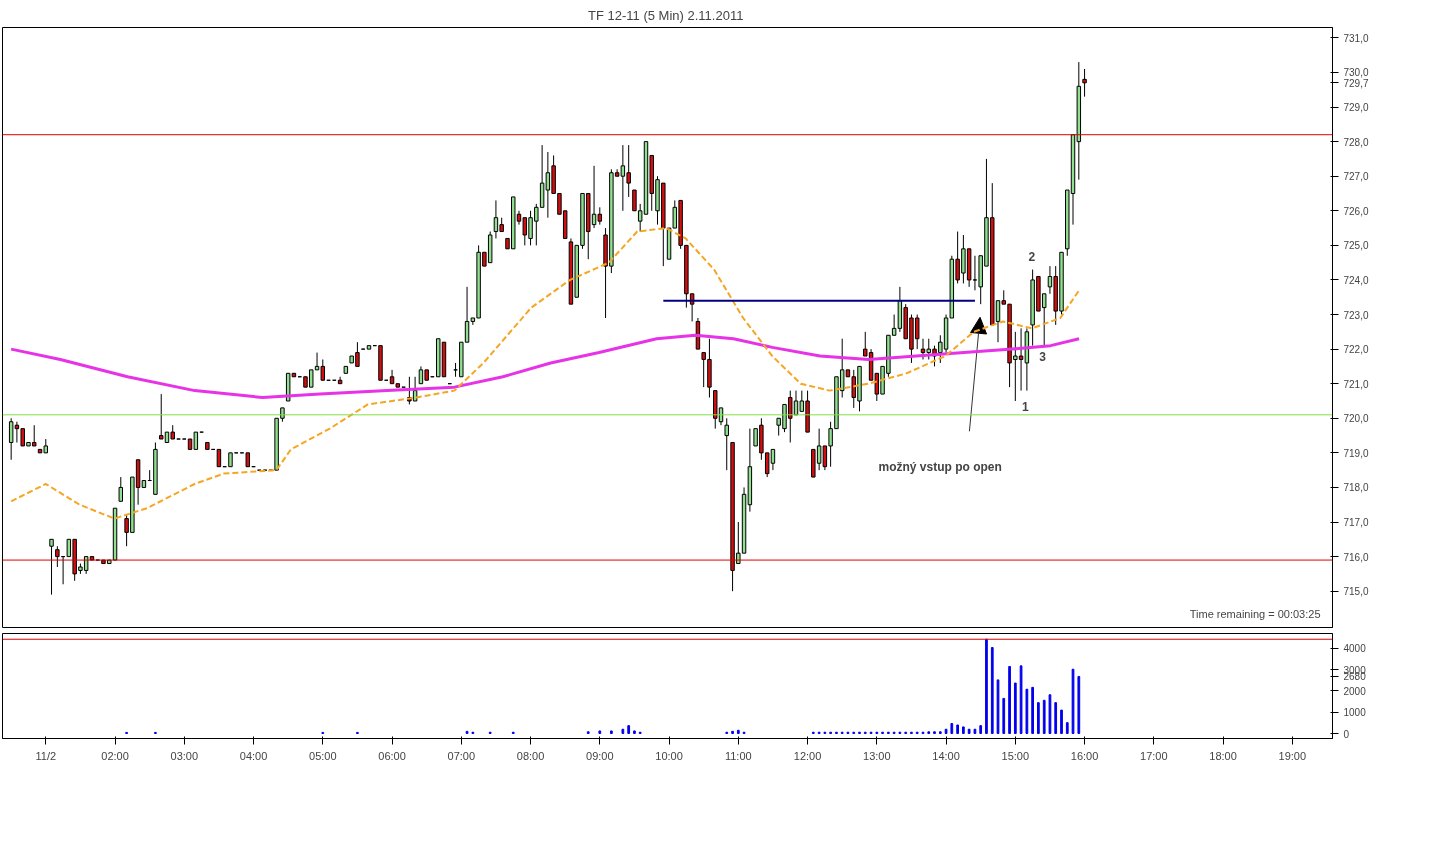 This screenshot has height=850, width=1440. I want to click on x-tick-label: 04:00, so click(253, 755).